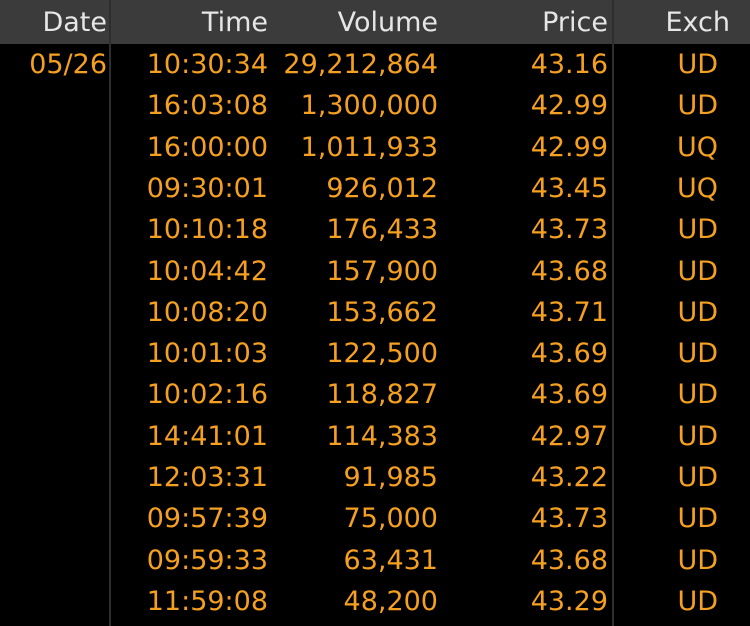 This screenshot has width=750, height=626. What do you see at coordinates (569, 312) in the screenshot?
I see `price-cell: 43.71` at bounding box center [569, 312].